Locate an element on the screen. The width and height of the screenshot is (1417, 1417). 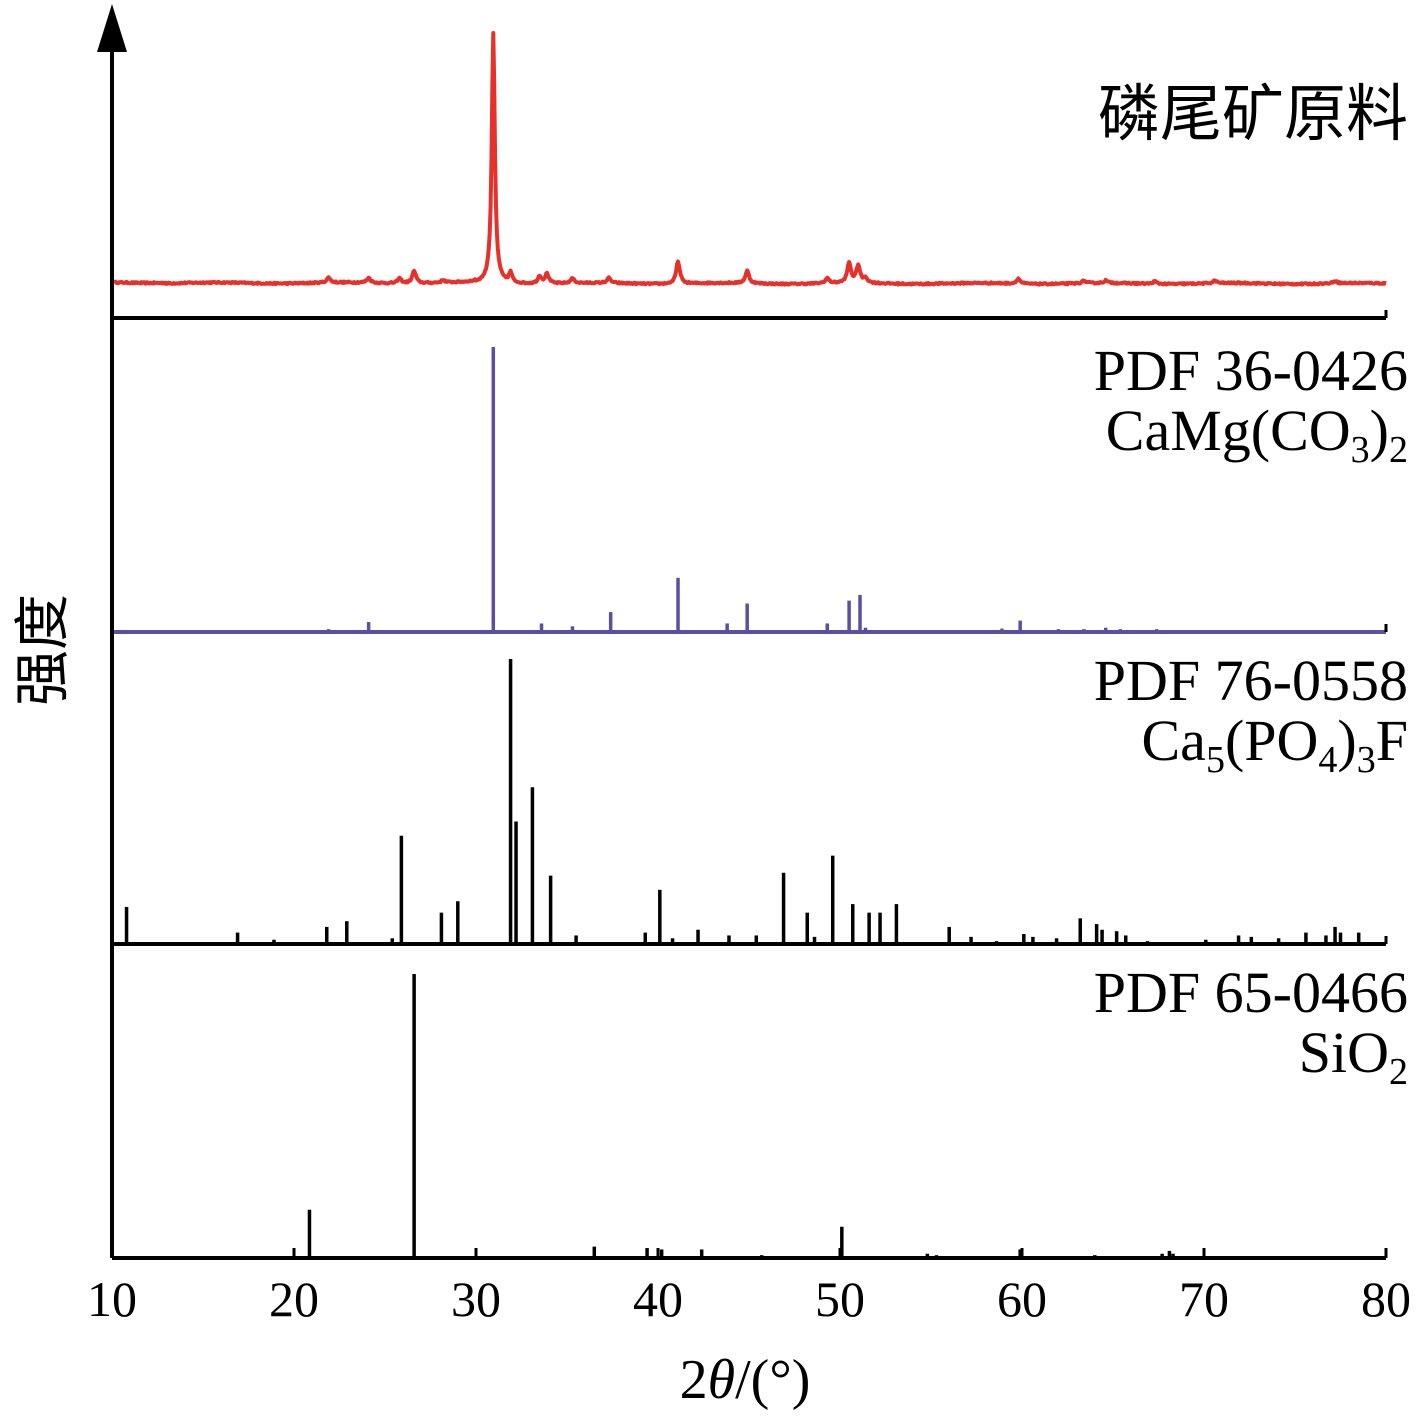
x-tick-label: 30 is located at coordinates (476, 1299).